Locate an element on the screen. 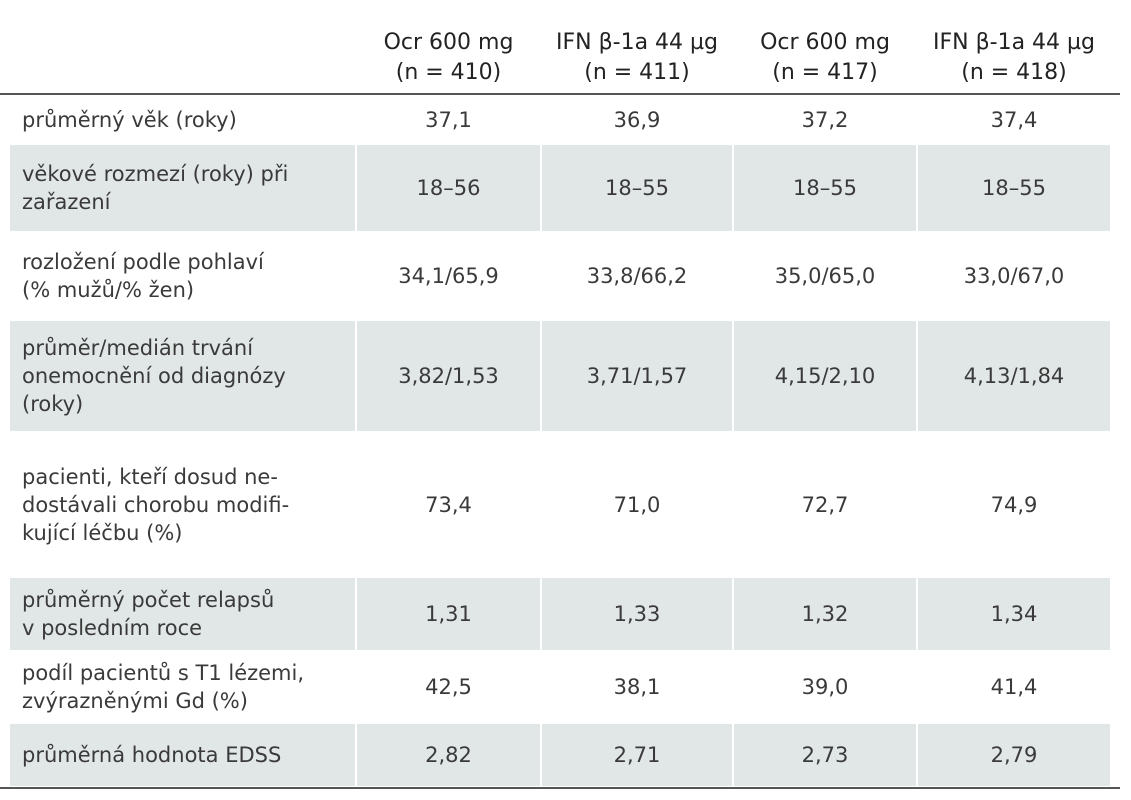 The height and width of the screenshot is (800, 1131). label-line: věkové rozmezí (roky) při is located at coordinates (155, 174).